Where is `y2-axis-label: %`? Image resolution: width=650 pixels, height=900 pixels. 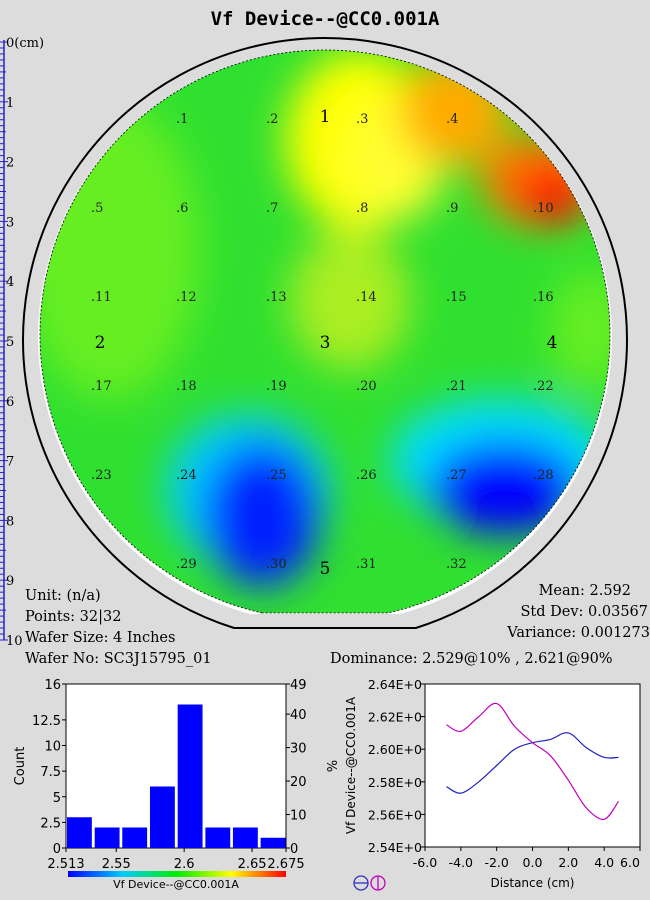 y2-axis-label: % is located at coordinates (330, 766).